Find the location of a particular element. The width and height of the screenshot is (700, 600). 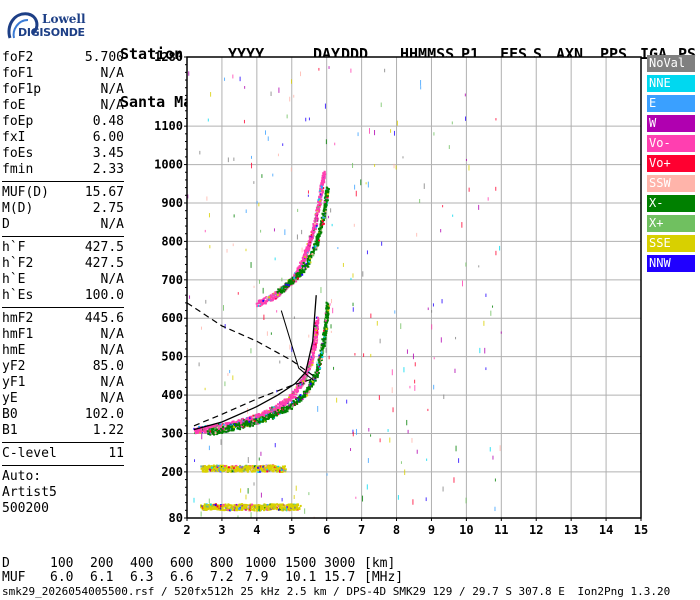

param-value: N/A is located at coordinates (112, 382).